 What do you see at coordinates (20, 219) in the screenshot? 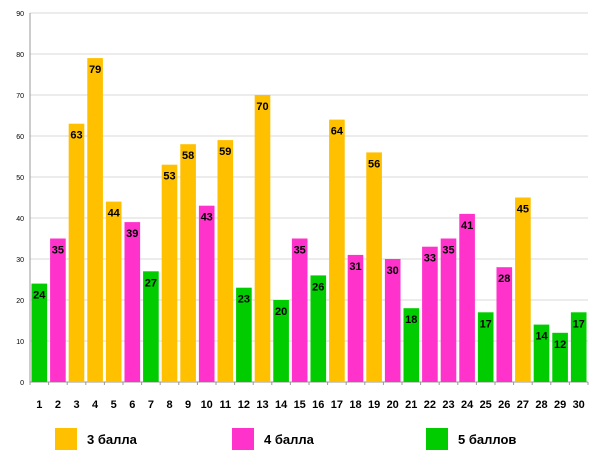
I see `y-tick-label-40: 40` at bounding box center [20, 219].